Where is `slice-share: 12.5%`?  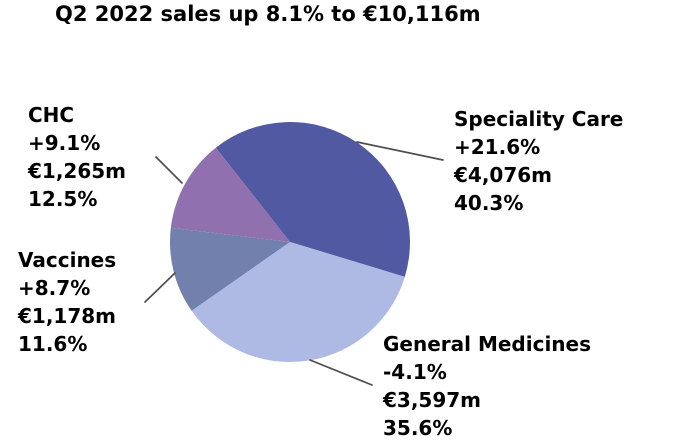
slice-share: 12.5% is located at coordinates (63, 199).